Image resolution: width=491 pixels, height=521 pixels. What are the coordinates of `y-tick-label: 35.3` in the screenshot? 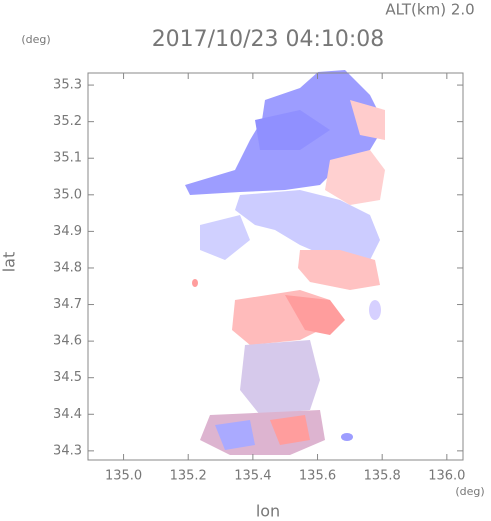 It's located at (67, 85).